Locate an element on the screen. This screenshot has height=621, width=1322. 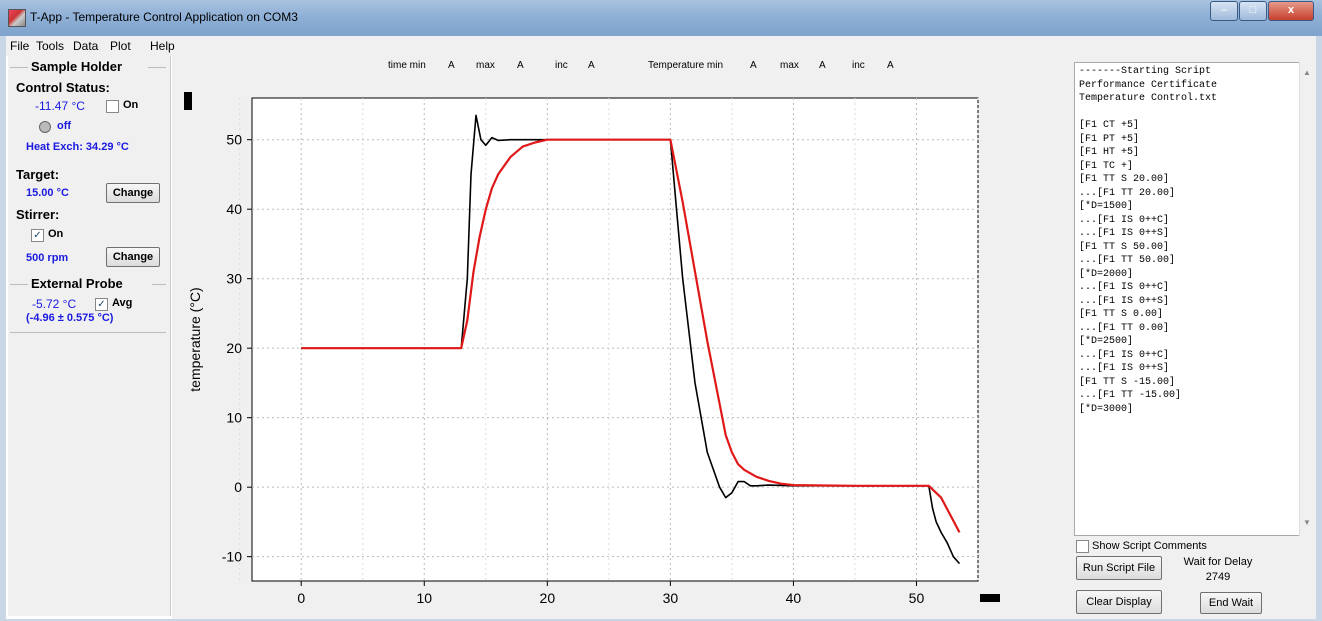
control-status-label: Control Status: is located at coordinates (63, 87).